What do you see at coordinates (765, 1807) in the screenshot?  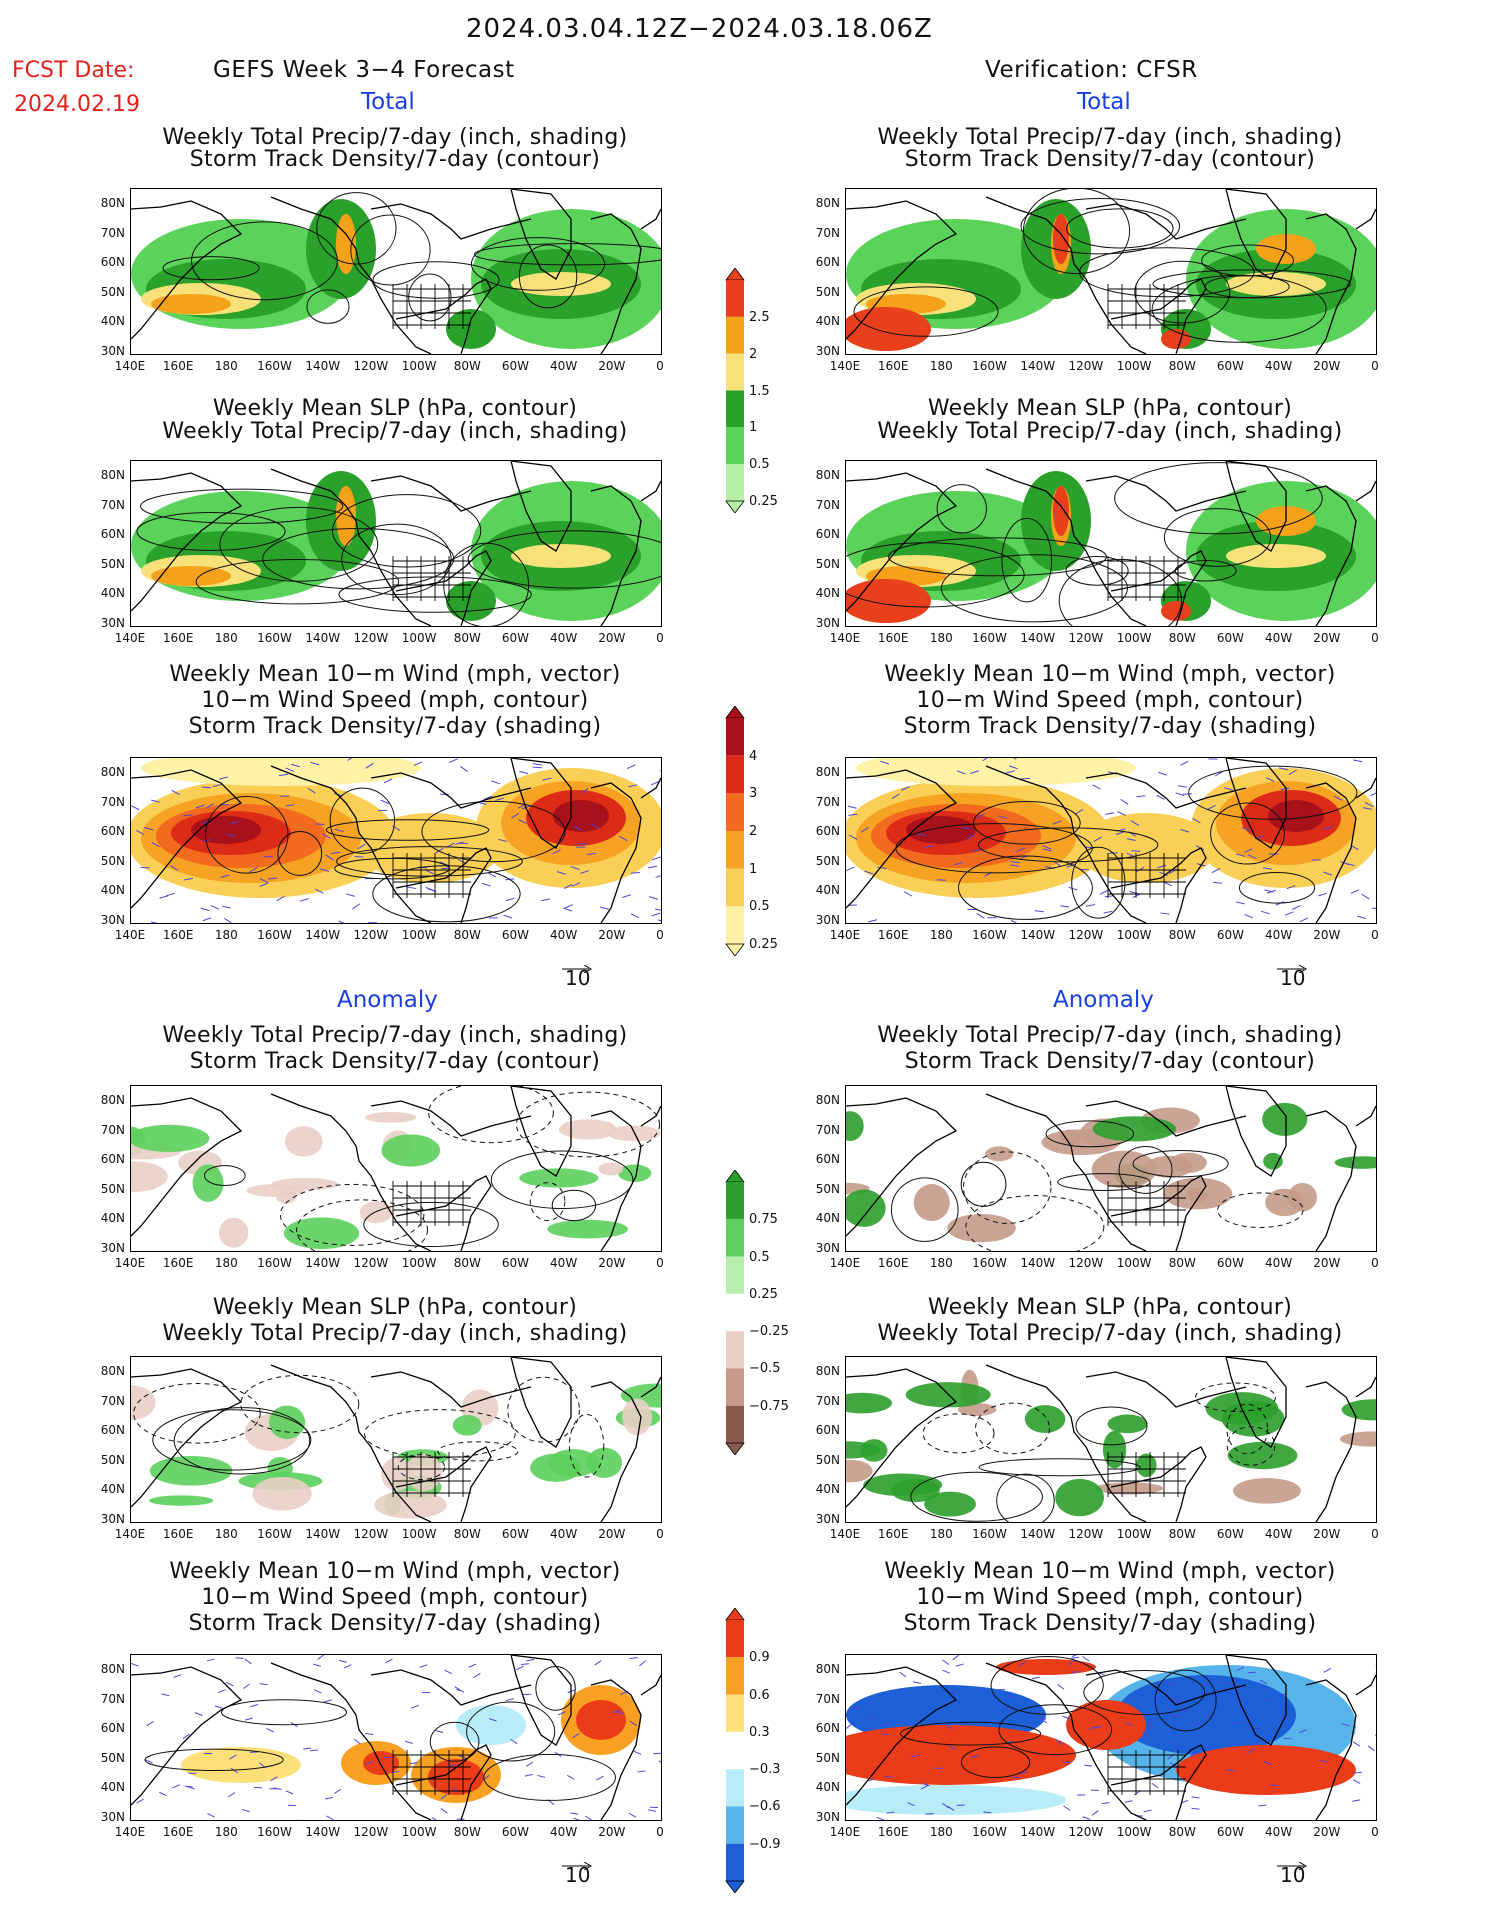 I see `colorbar-label: −0.6` at bounding box center [765, 1807].